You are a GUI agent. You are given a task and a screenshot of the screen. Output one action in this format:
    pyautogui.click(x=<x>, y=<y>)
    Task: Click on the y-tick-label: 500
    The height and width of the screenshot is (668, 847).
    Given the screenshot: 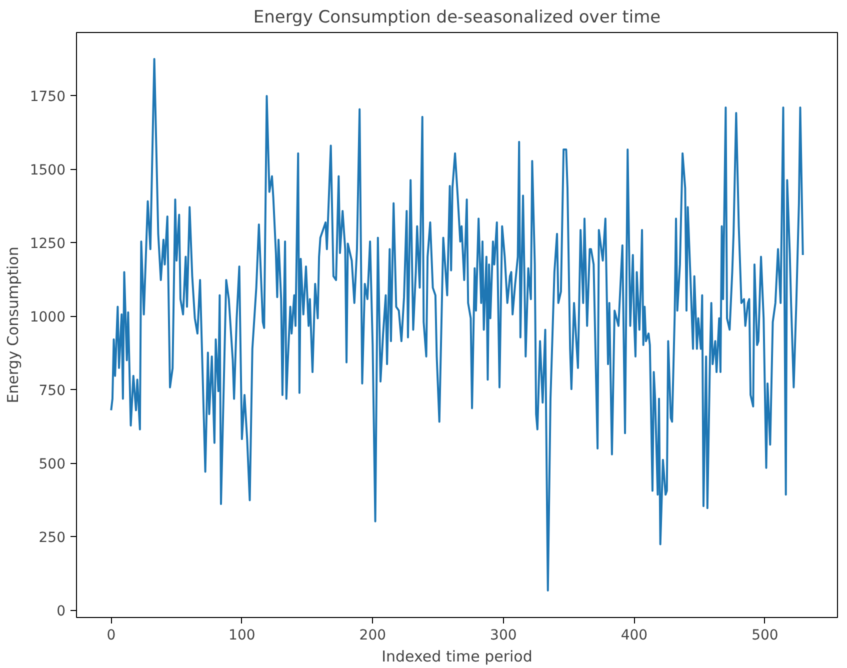 What is the action you would take?
    pyautogui.click(x=52, y=464)
    